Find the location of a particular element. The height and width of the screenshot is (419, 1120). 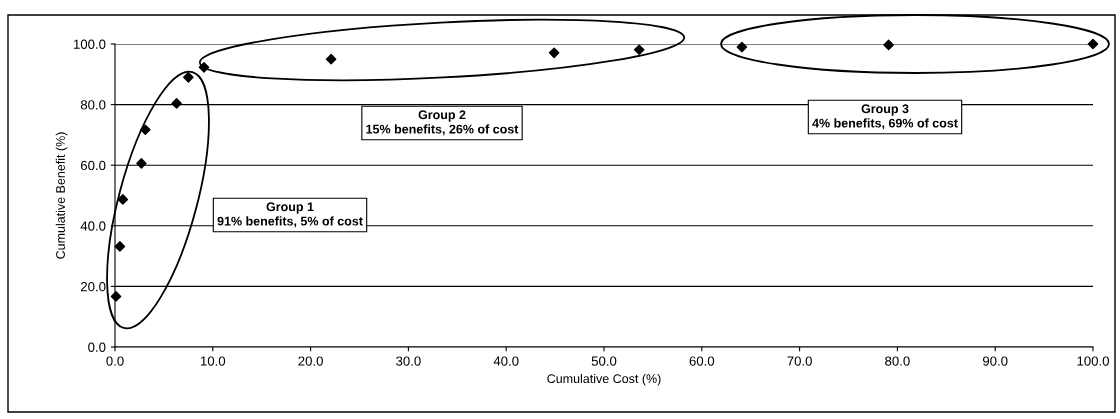

x-tick-label: 100.0 is located at coordinates (1093, 361).